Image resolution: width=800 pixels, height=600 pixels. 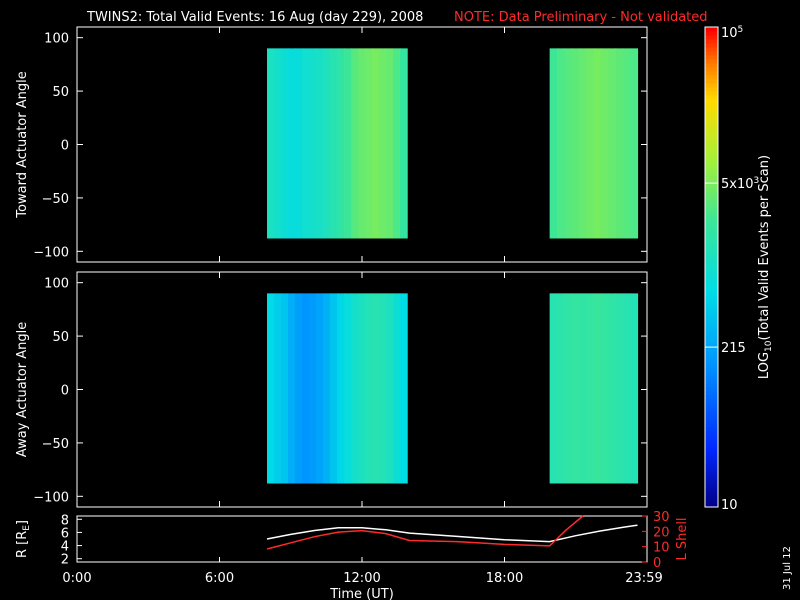 I want to click on y2-tick-label: 10, so click(x=661, y=548).